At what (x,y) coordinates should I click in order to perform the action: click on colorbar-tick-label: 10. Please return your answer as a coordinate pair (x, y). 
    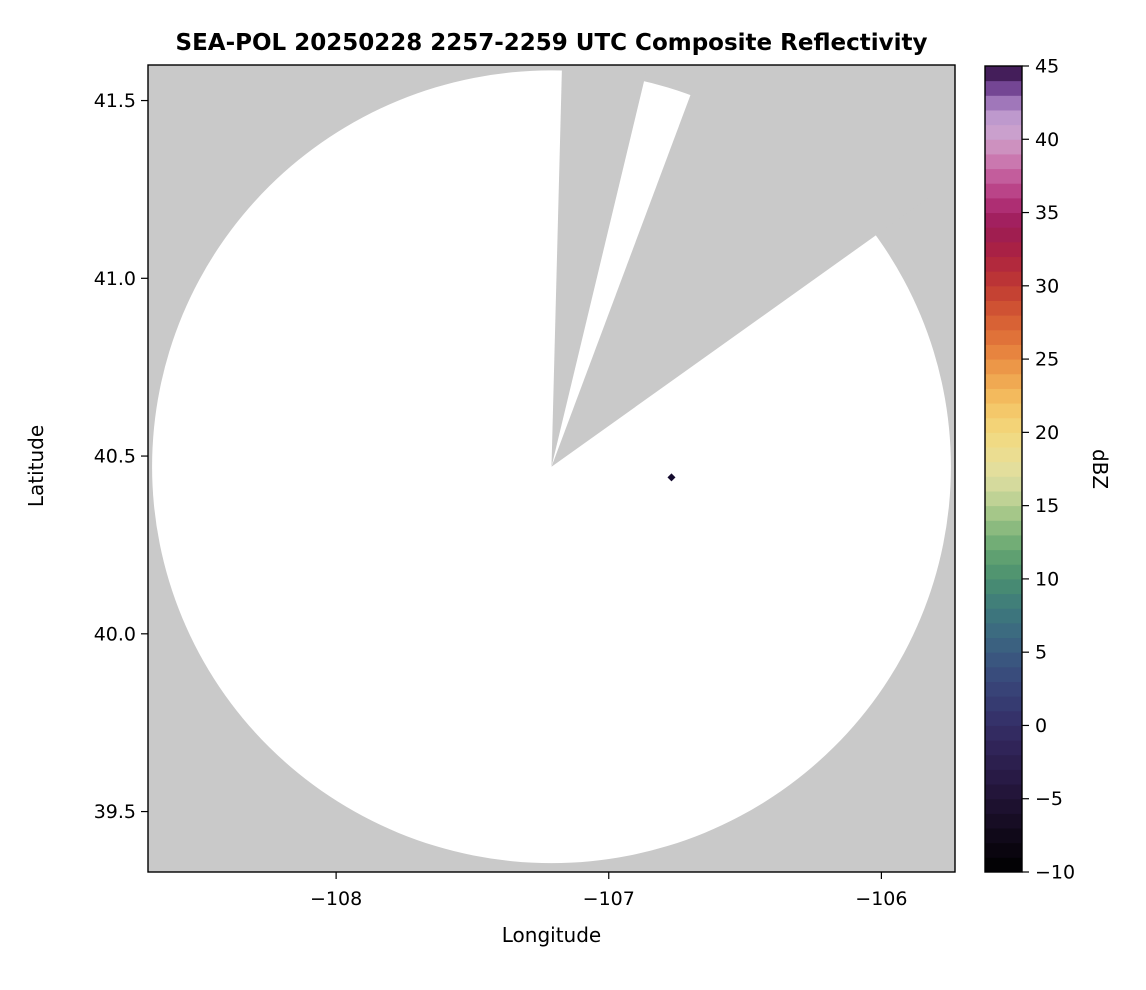
    Looking at the image, I should click on (1047, 579).